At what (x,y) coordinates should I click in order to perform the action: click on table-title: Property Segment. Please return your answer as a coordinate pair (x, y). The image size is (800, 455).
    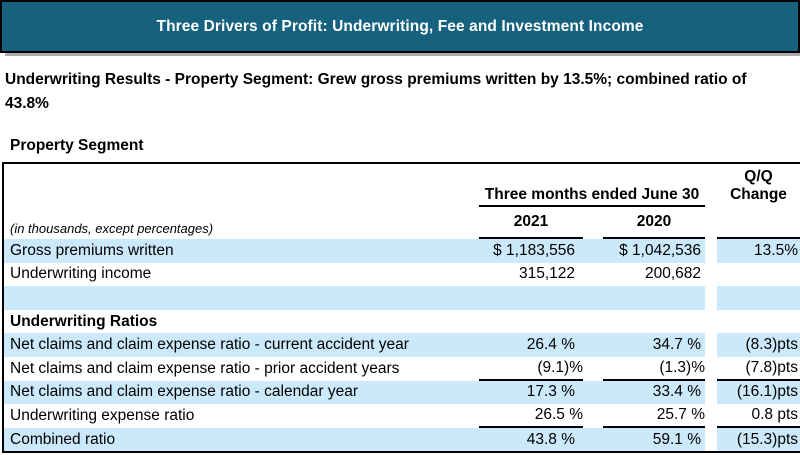
    Looking at the image, I should click on (77, 145).